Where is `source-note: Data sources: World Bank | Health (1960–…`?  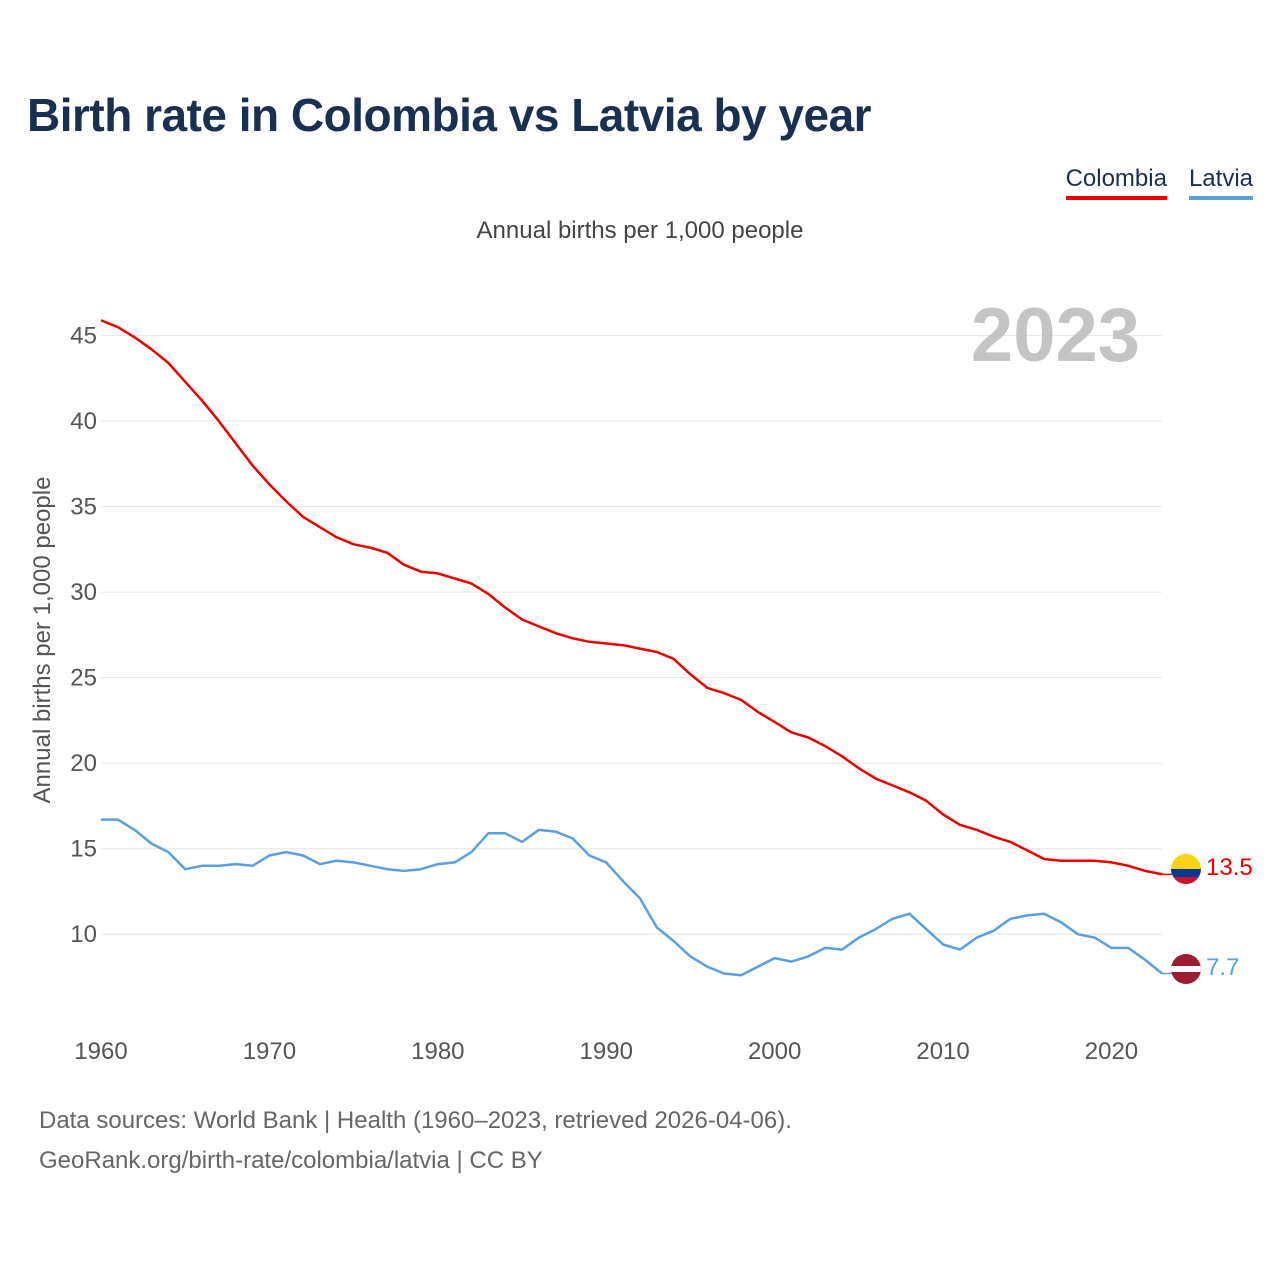 source-note: Data sources: World Bank | Health (1960–… is located at coordinates (415, 1120).